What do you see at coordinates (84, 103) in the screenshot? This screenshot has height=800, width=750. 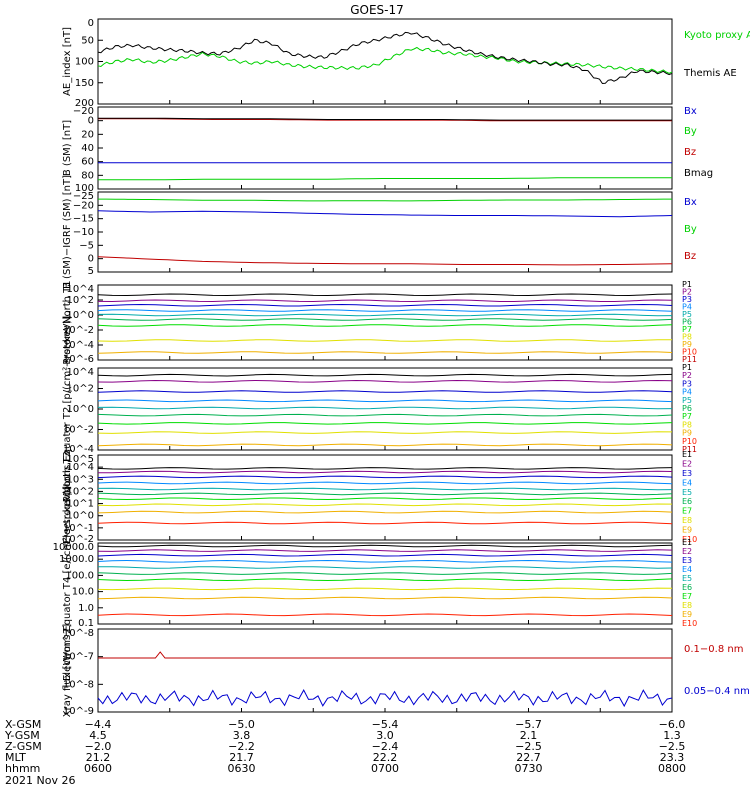 I see `y-tick-label: 200` at bounding box center [84, 103].